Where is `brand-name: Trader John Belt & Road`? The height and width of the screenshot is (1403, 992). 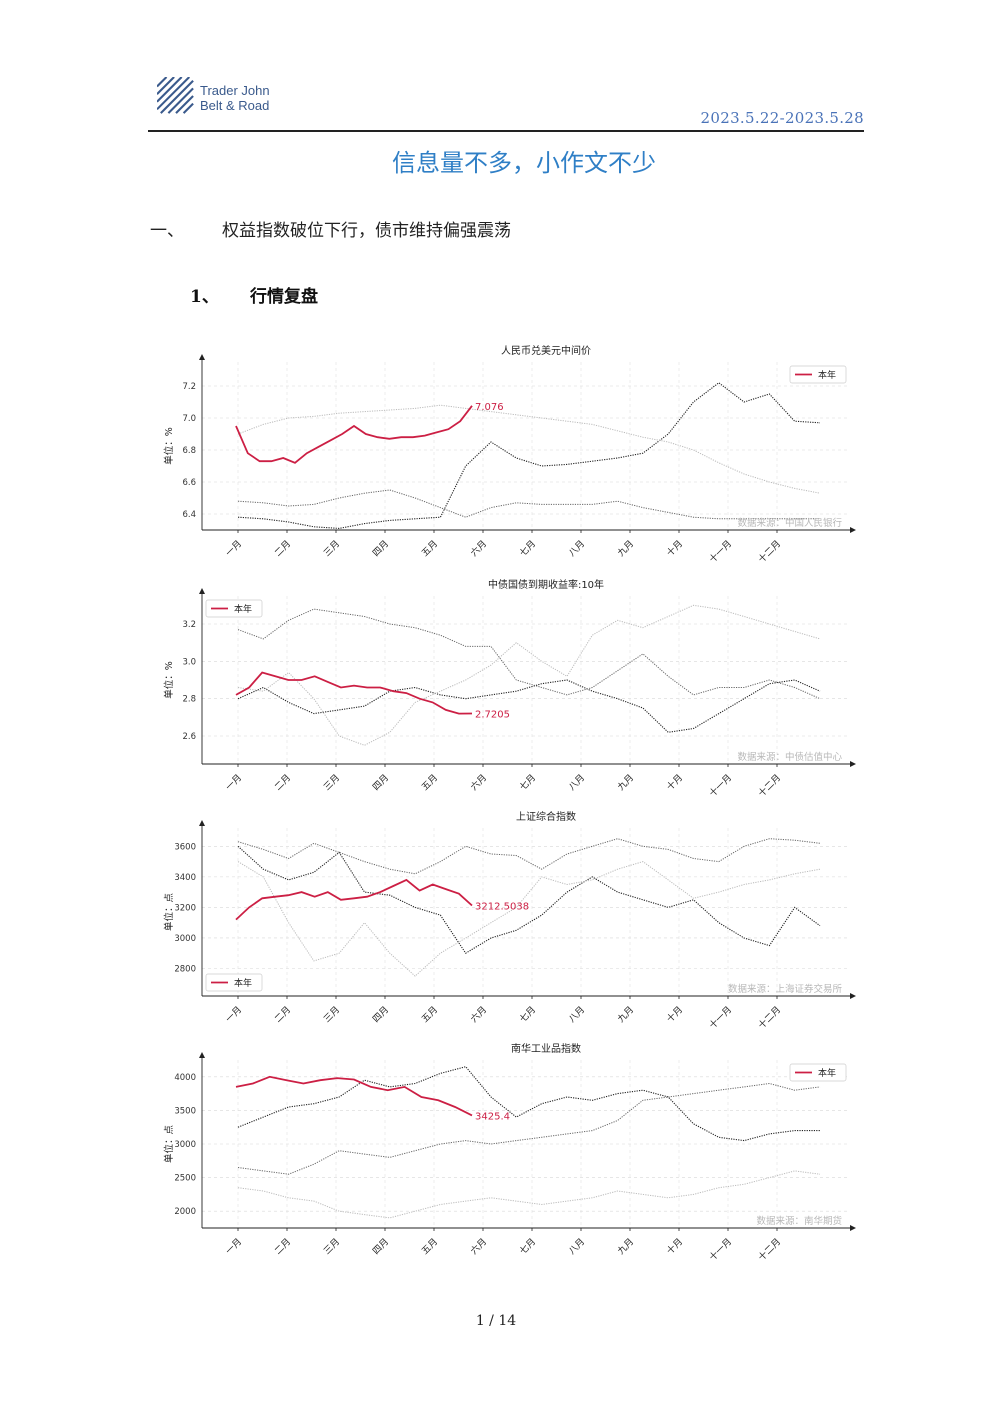
brand-name: Trader John Belt & Road is located at coordinates (235, 98).